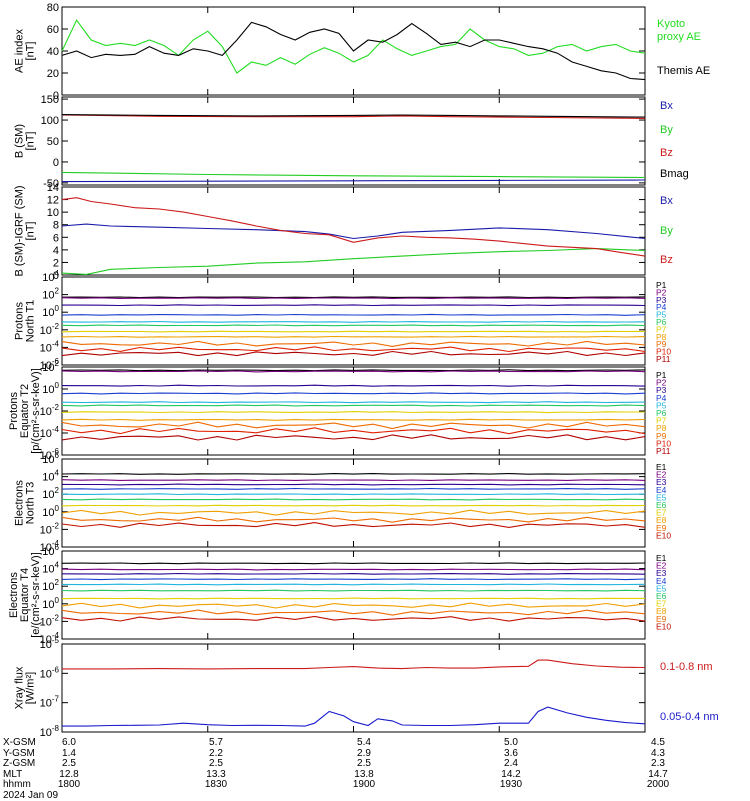  Describe the element at coordinates (663, 626) in the screenshot. I see `legend-entry: E10` at that location.